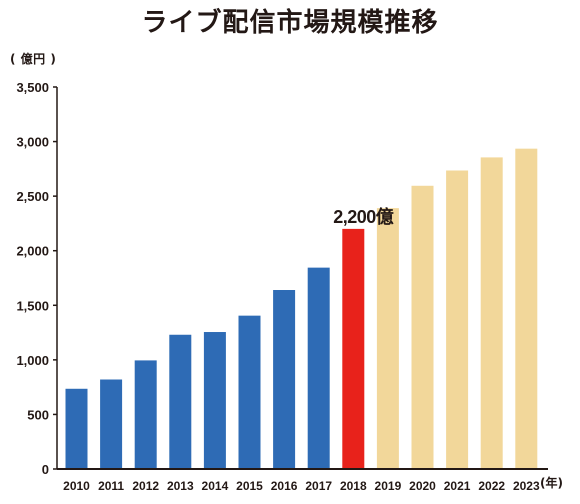  What do you see at coordinates (32, 251) in the screenshot?
I see `y-tick-label: 2,000` at bounding box center [32, 251].